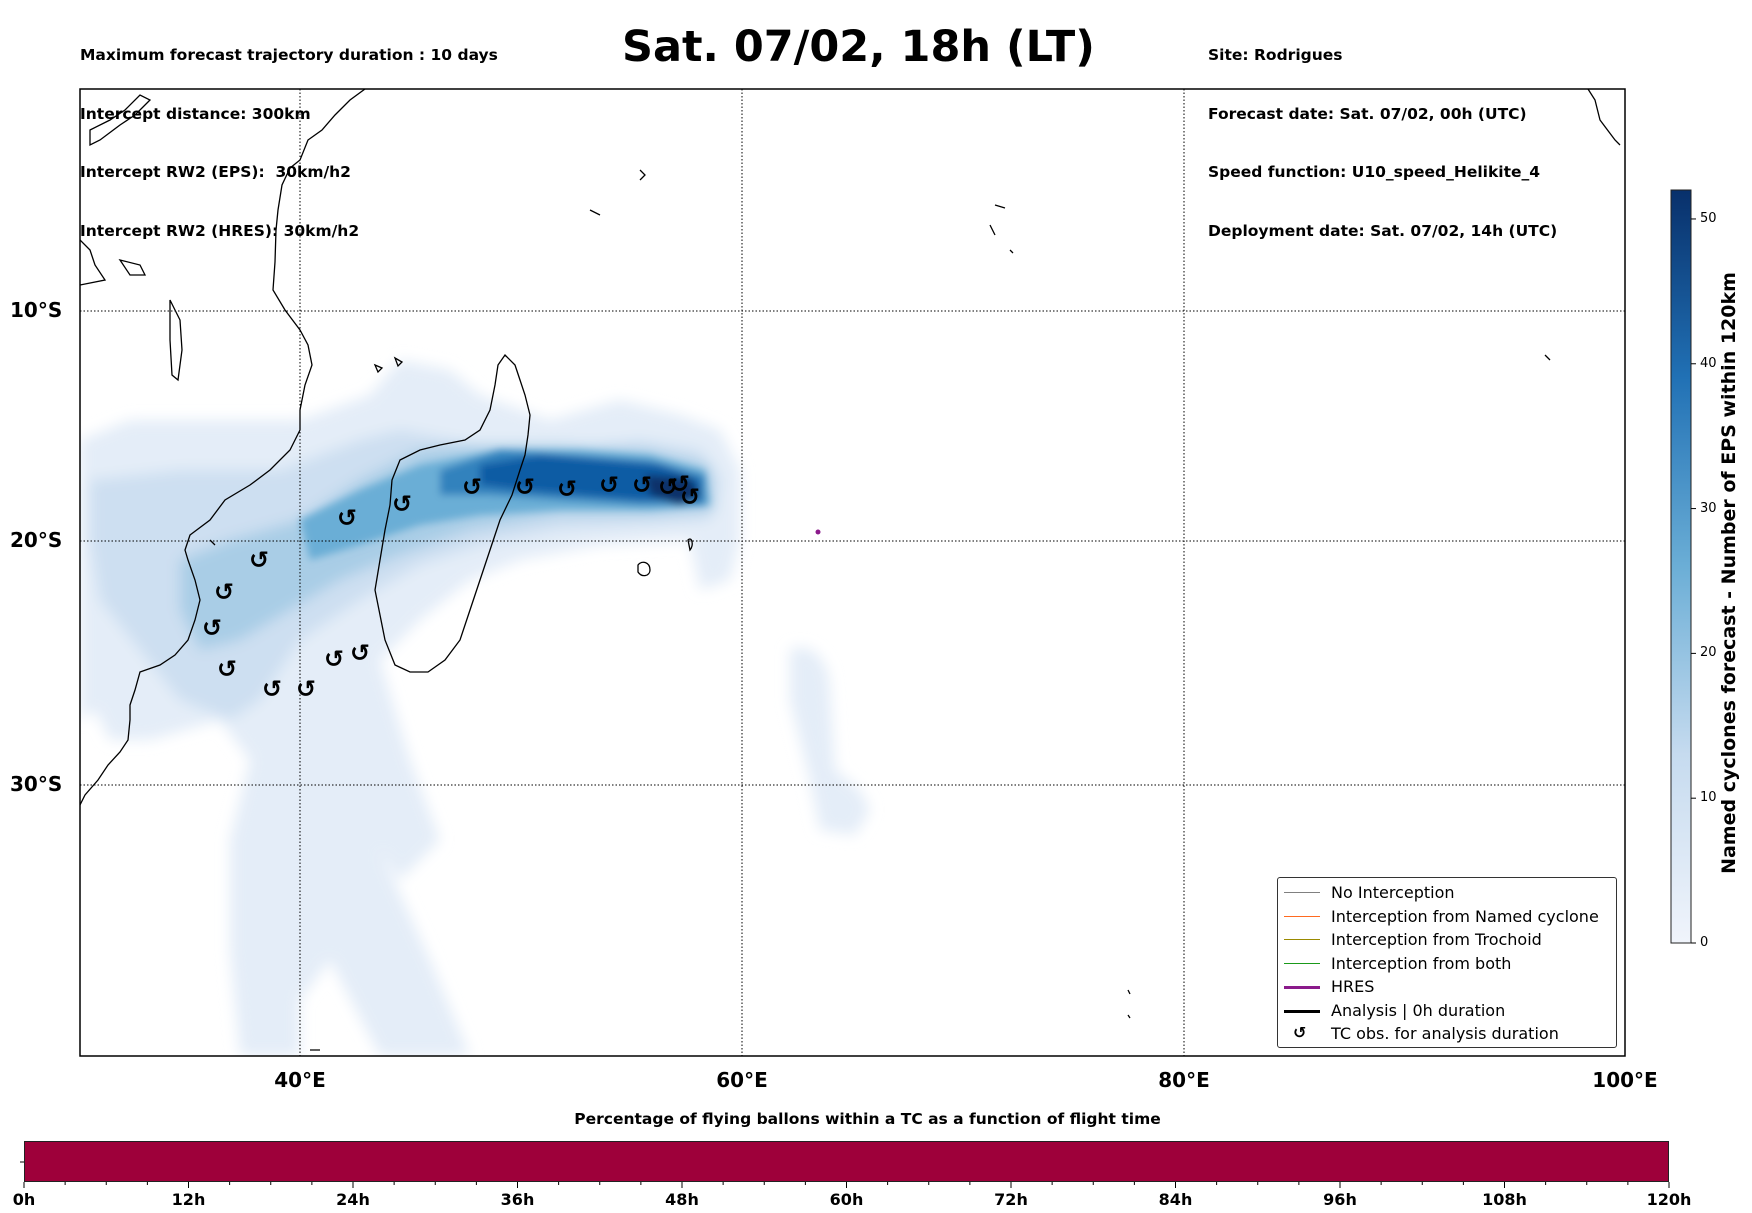 The image size is (1752, 1213). What do you see at coordinates (36, 540) in the screenshot?
I see `lat-label-20s: 20°S` at bounding box center [36, 540].